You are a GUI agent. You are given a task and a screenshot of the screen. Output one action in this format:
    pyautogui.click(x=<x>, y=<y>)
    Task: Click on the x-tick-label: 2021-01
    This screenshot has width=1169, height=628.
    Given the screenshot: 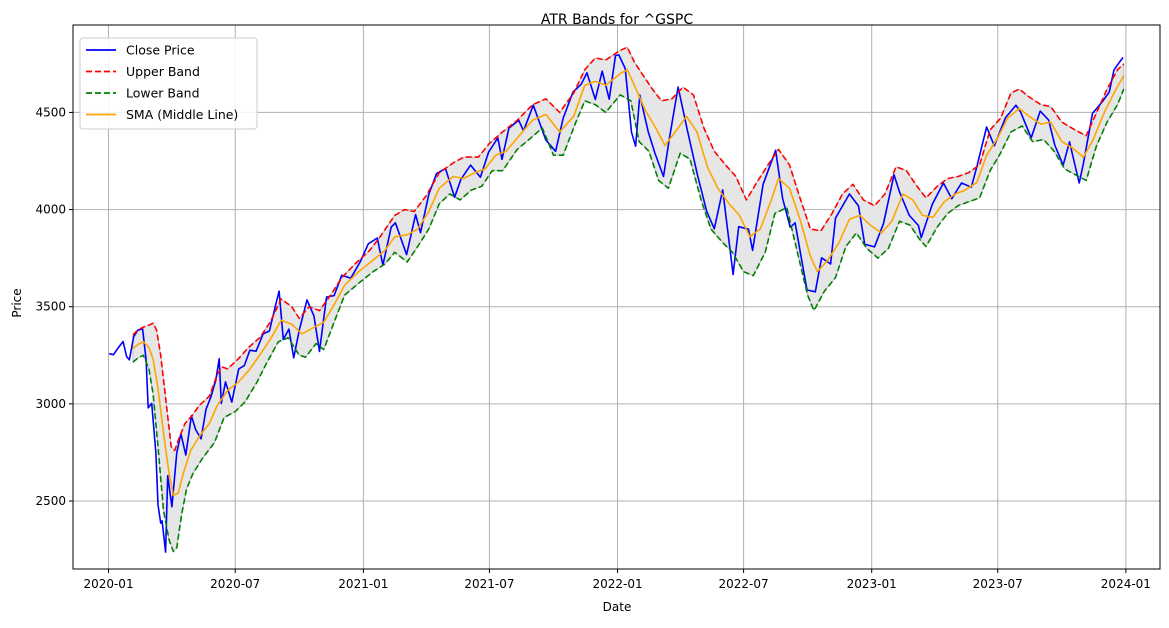 What is the action you would take?
    pyautogui.click(x=363, y=584)
    